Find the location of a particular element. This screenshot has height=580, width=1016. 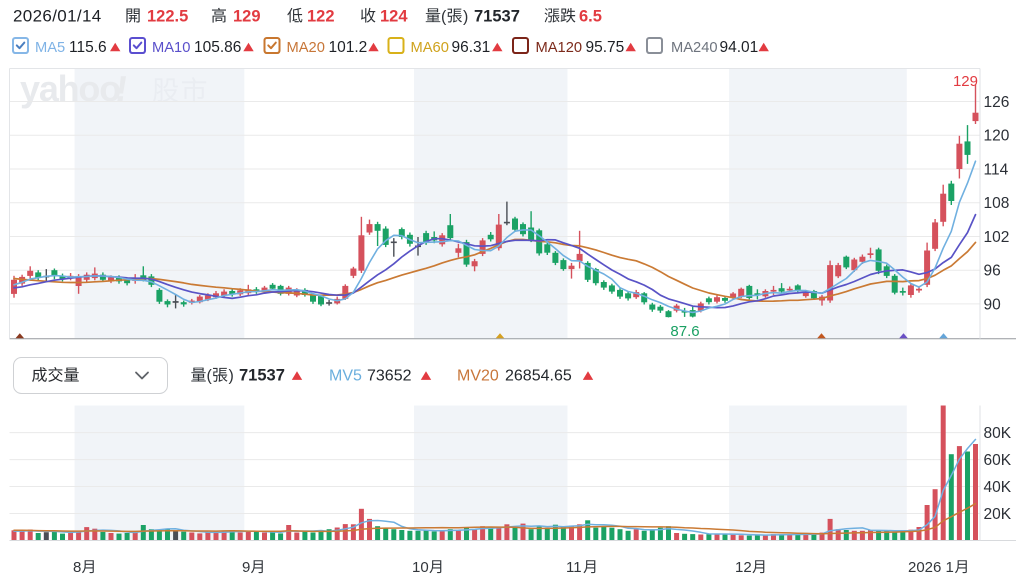

svg-text: 26854.65 is located at coordinates (538, 376).